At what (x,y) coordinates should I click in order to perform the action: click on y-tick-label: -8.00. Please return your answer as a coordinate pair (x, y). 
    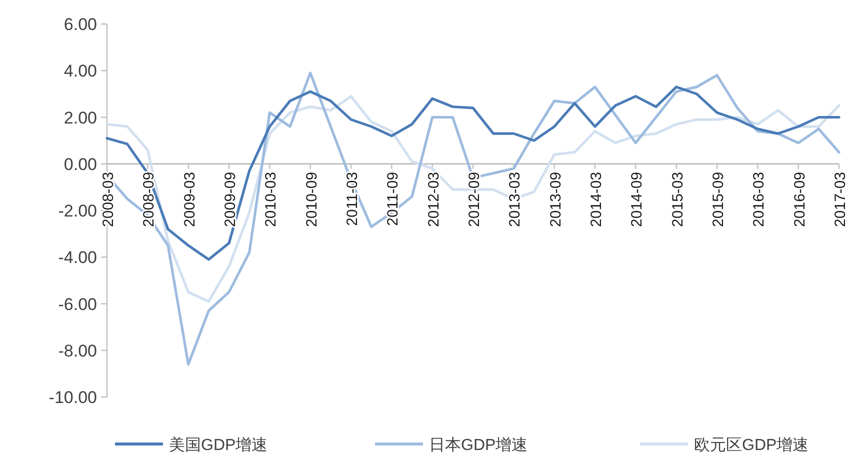
    Looking at the image, I should click on (77, 350).